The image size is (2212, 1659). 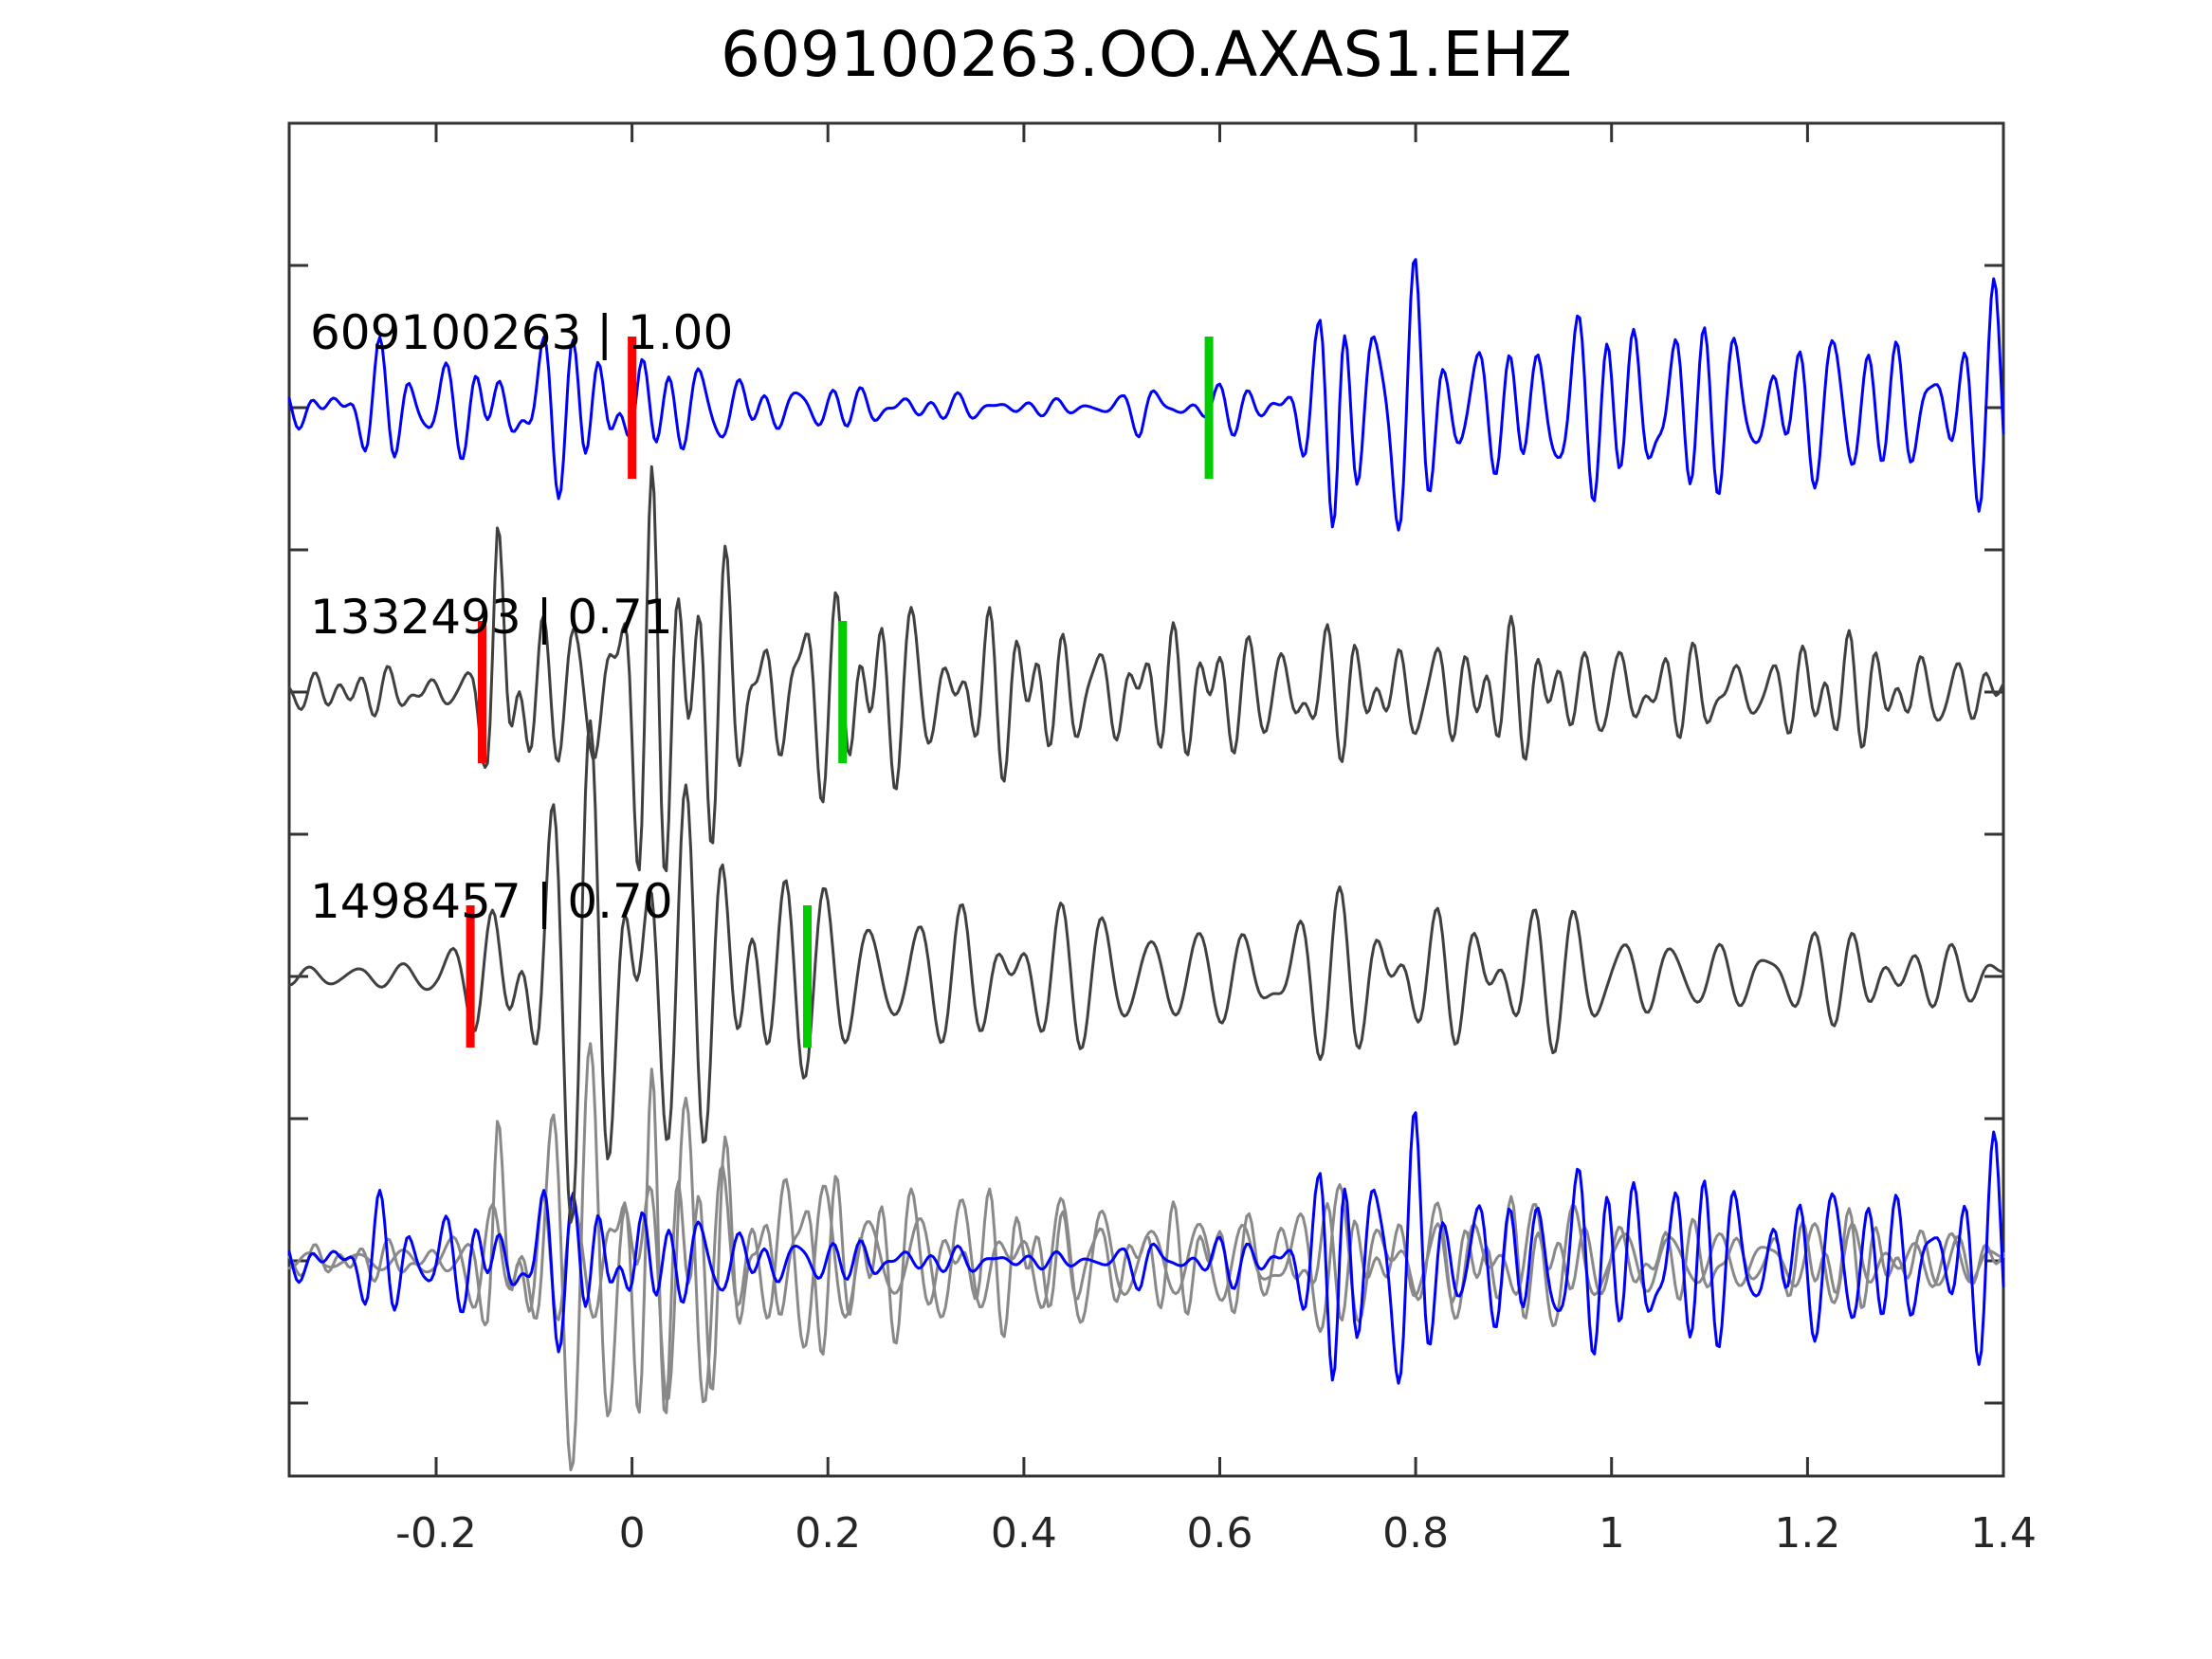 What do you see at coordinates (491, 901) in the screenshot?
I see `trace-label-1498457: 1498457 | 0.70` at bounding box center [491, 901].